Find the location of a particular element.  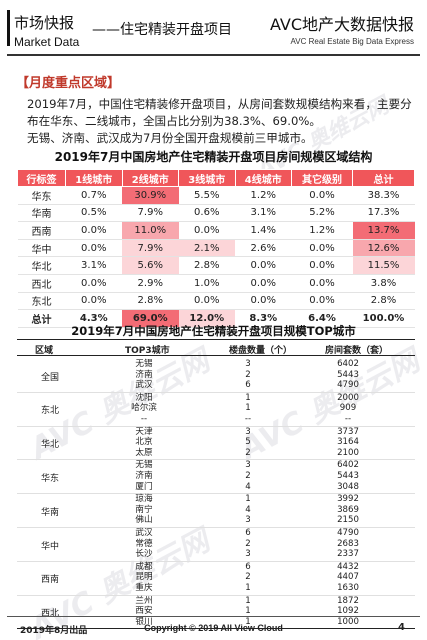

table-header-row: 行标签 1线城市 2线城市 3线城市 4线城市 其它级别 总计 is located at coordinates (216, 178).